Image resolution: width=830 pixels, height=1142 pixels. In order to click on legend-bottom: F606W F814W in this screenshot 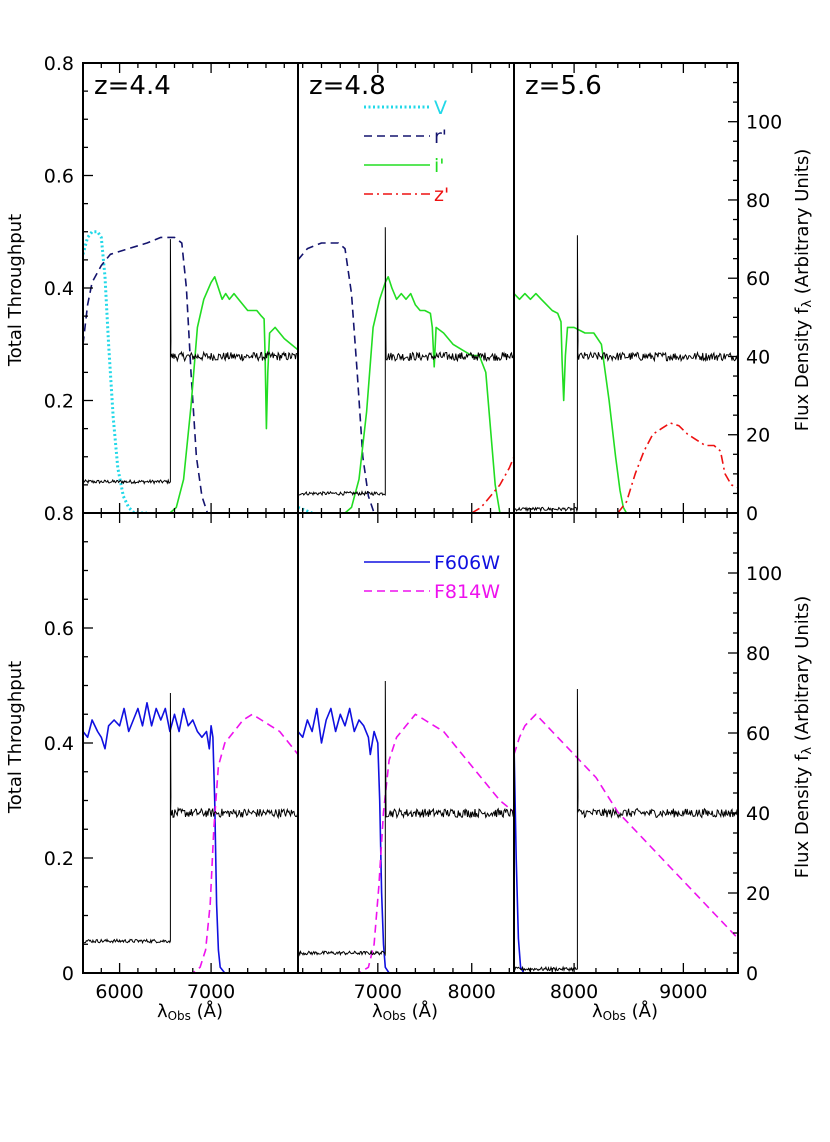, I will do `click(432, 577)`.